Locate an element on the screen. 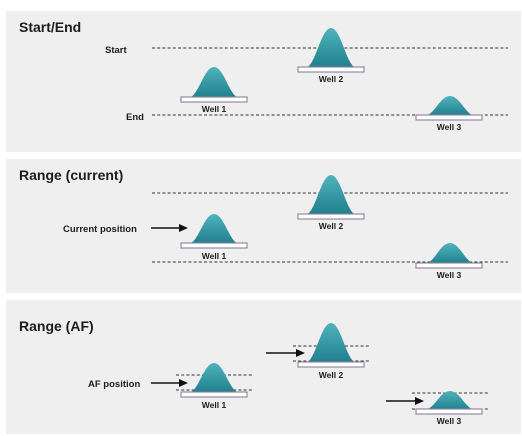  current-position-label: Current position is located at coordinates (100, 229).